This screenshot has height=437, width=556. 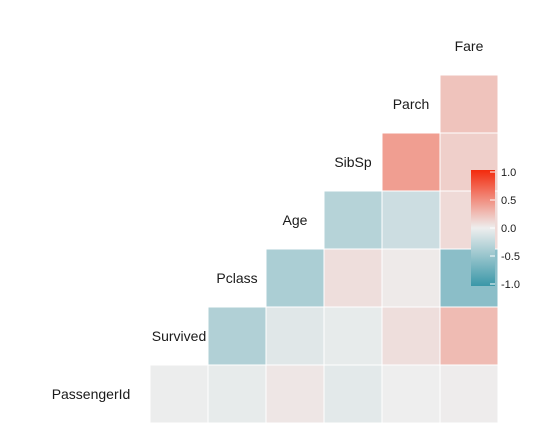 What do you see at coordinates (469, 394) in the screenshot?
I see `cell-fare-passengerid` at bounding box center [469, 394].